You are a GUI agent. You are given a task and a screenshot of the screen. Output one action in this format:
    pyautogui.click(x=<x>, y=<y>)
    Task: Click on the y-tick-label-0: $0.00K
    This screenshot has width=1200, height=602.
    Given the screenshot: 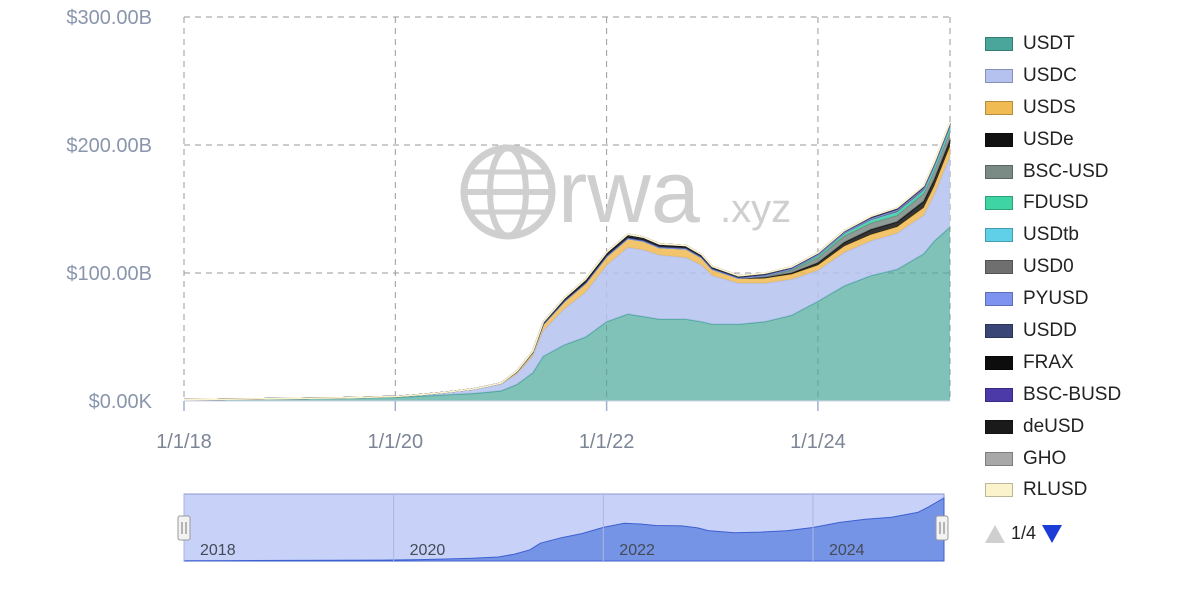 What is the action you would take?
    pyautogui.click(x=121, y=402)
    